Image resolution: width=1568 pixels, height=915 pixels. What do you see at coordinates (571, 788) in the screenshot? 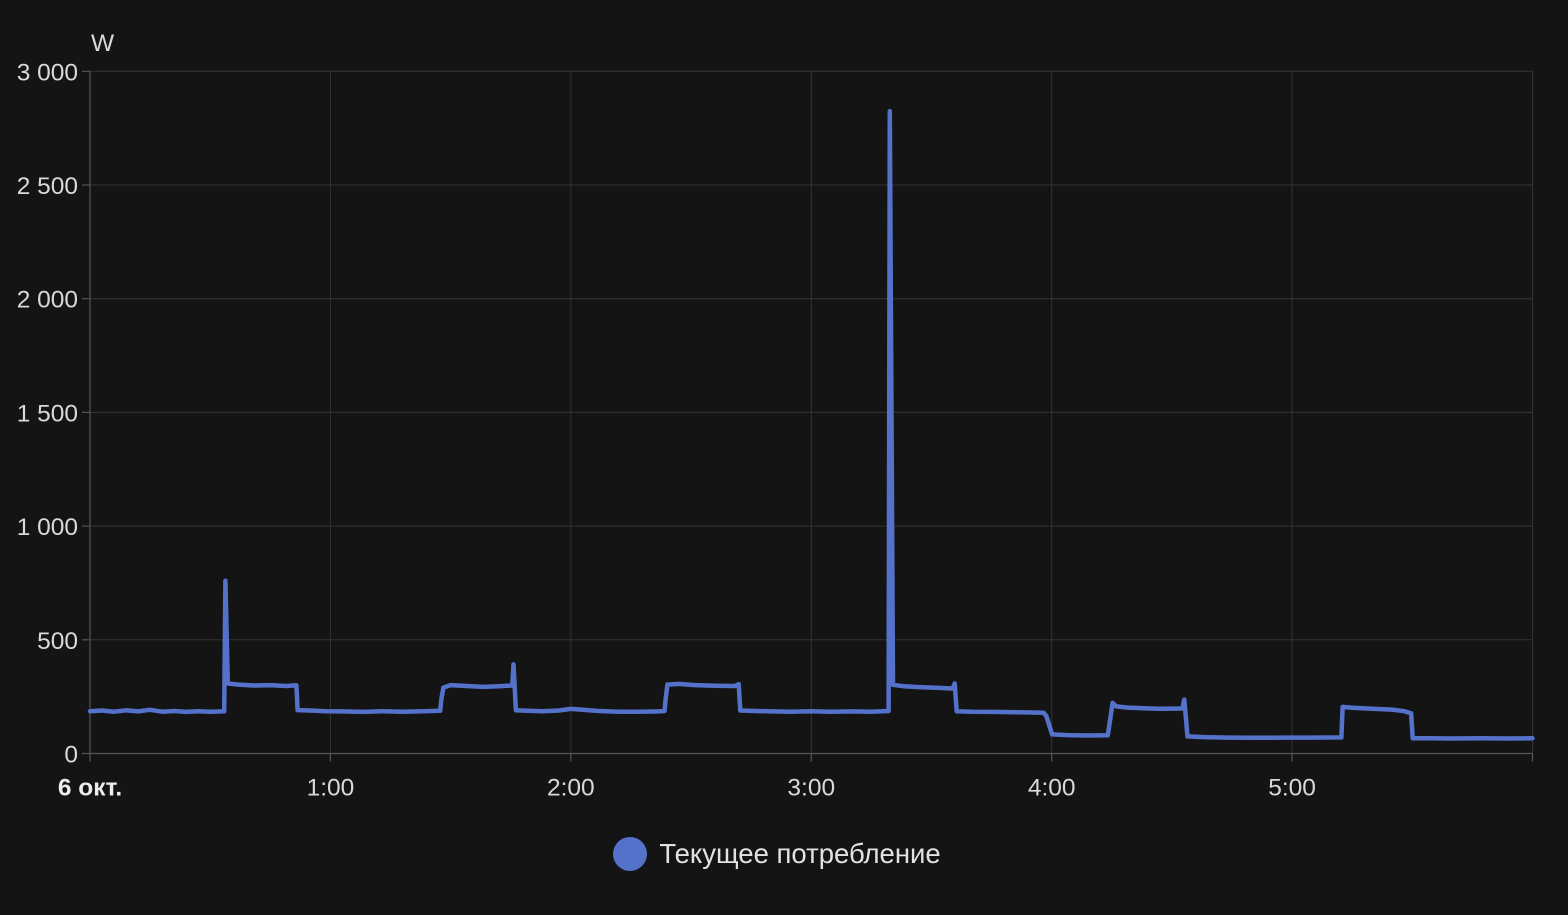
I see `x-axis-tick-label: 2:00` at bounding box center [571, 788].